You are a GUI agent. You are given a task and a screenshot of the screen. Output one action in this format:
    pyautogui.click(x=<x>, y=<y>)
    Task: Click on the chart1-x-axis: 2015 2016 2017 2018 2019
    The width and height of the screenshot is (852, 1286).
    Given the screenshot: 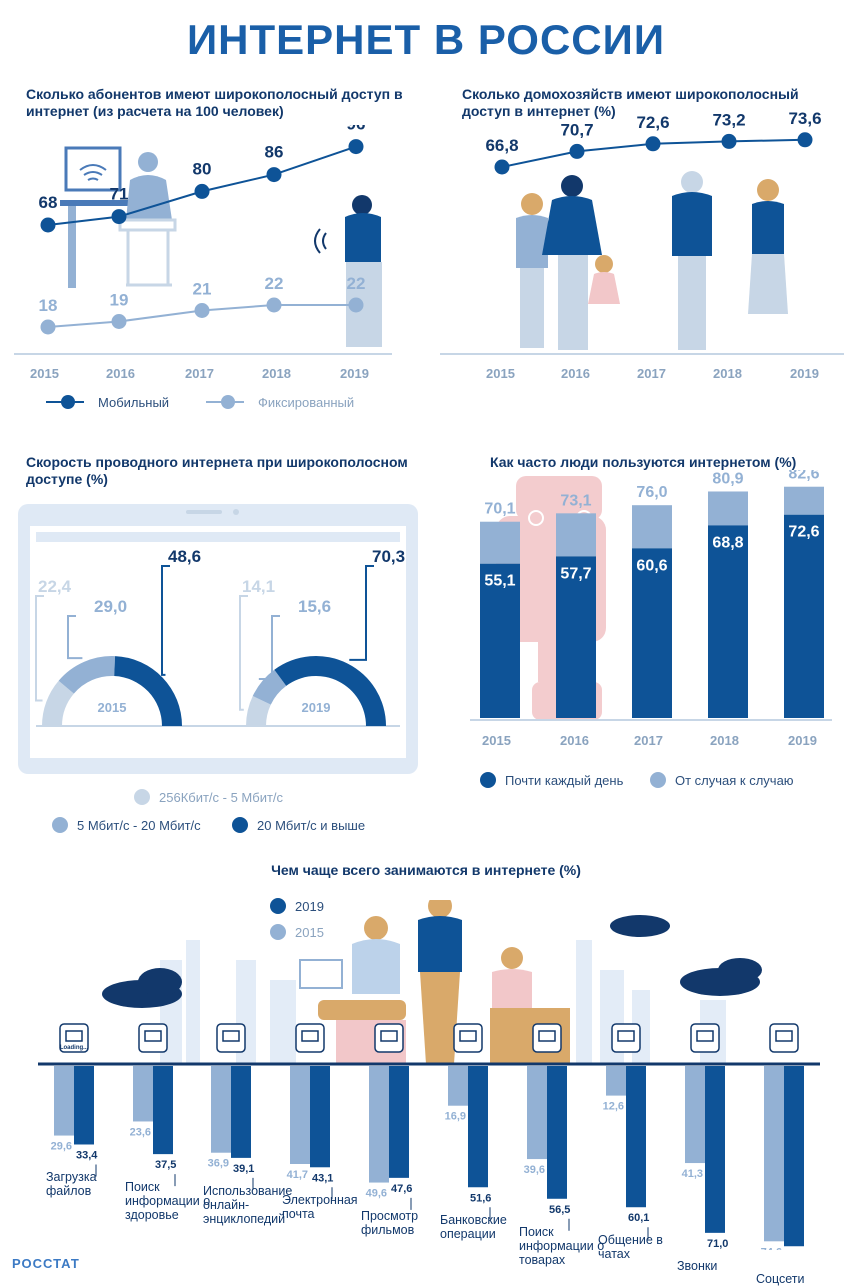 What is the action you would take?
    pyautogui.click(x=215, y=376)
    